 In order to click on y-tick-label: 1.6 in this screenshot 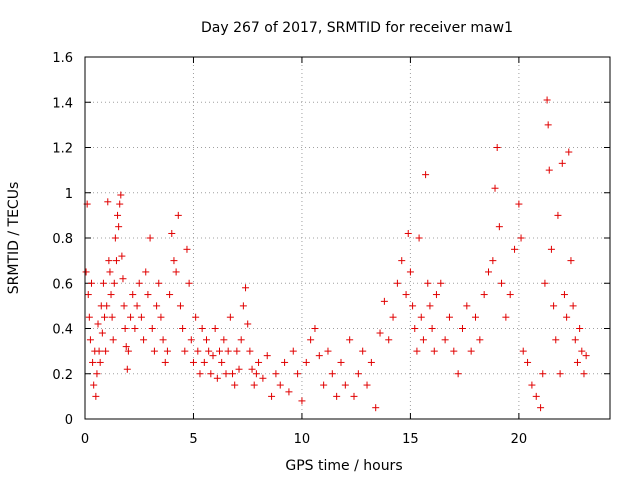, I will do `click(62, 58)`.